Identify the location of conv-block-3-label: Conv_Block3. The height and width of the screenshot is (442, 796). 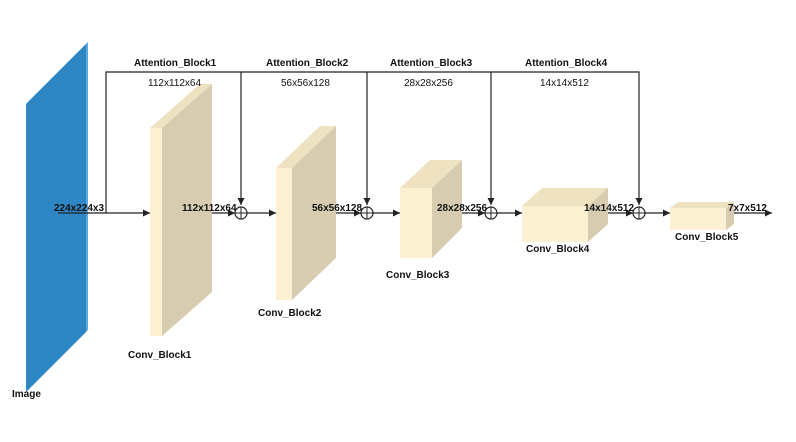
(418, 275).